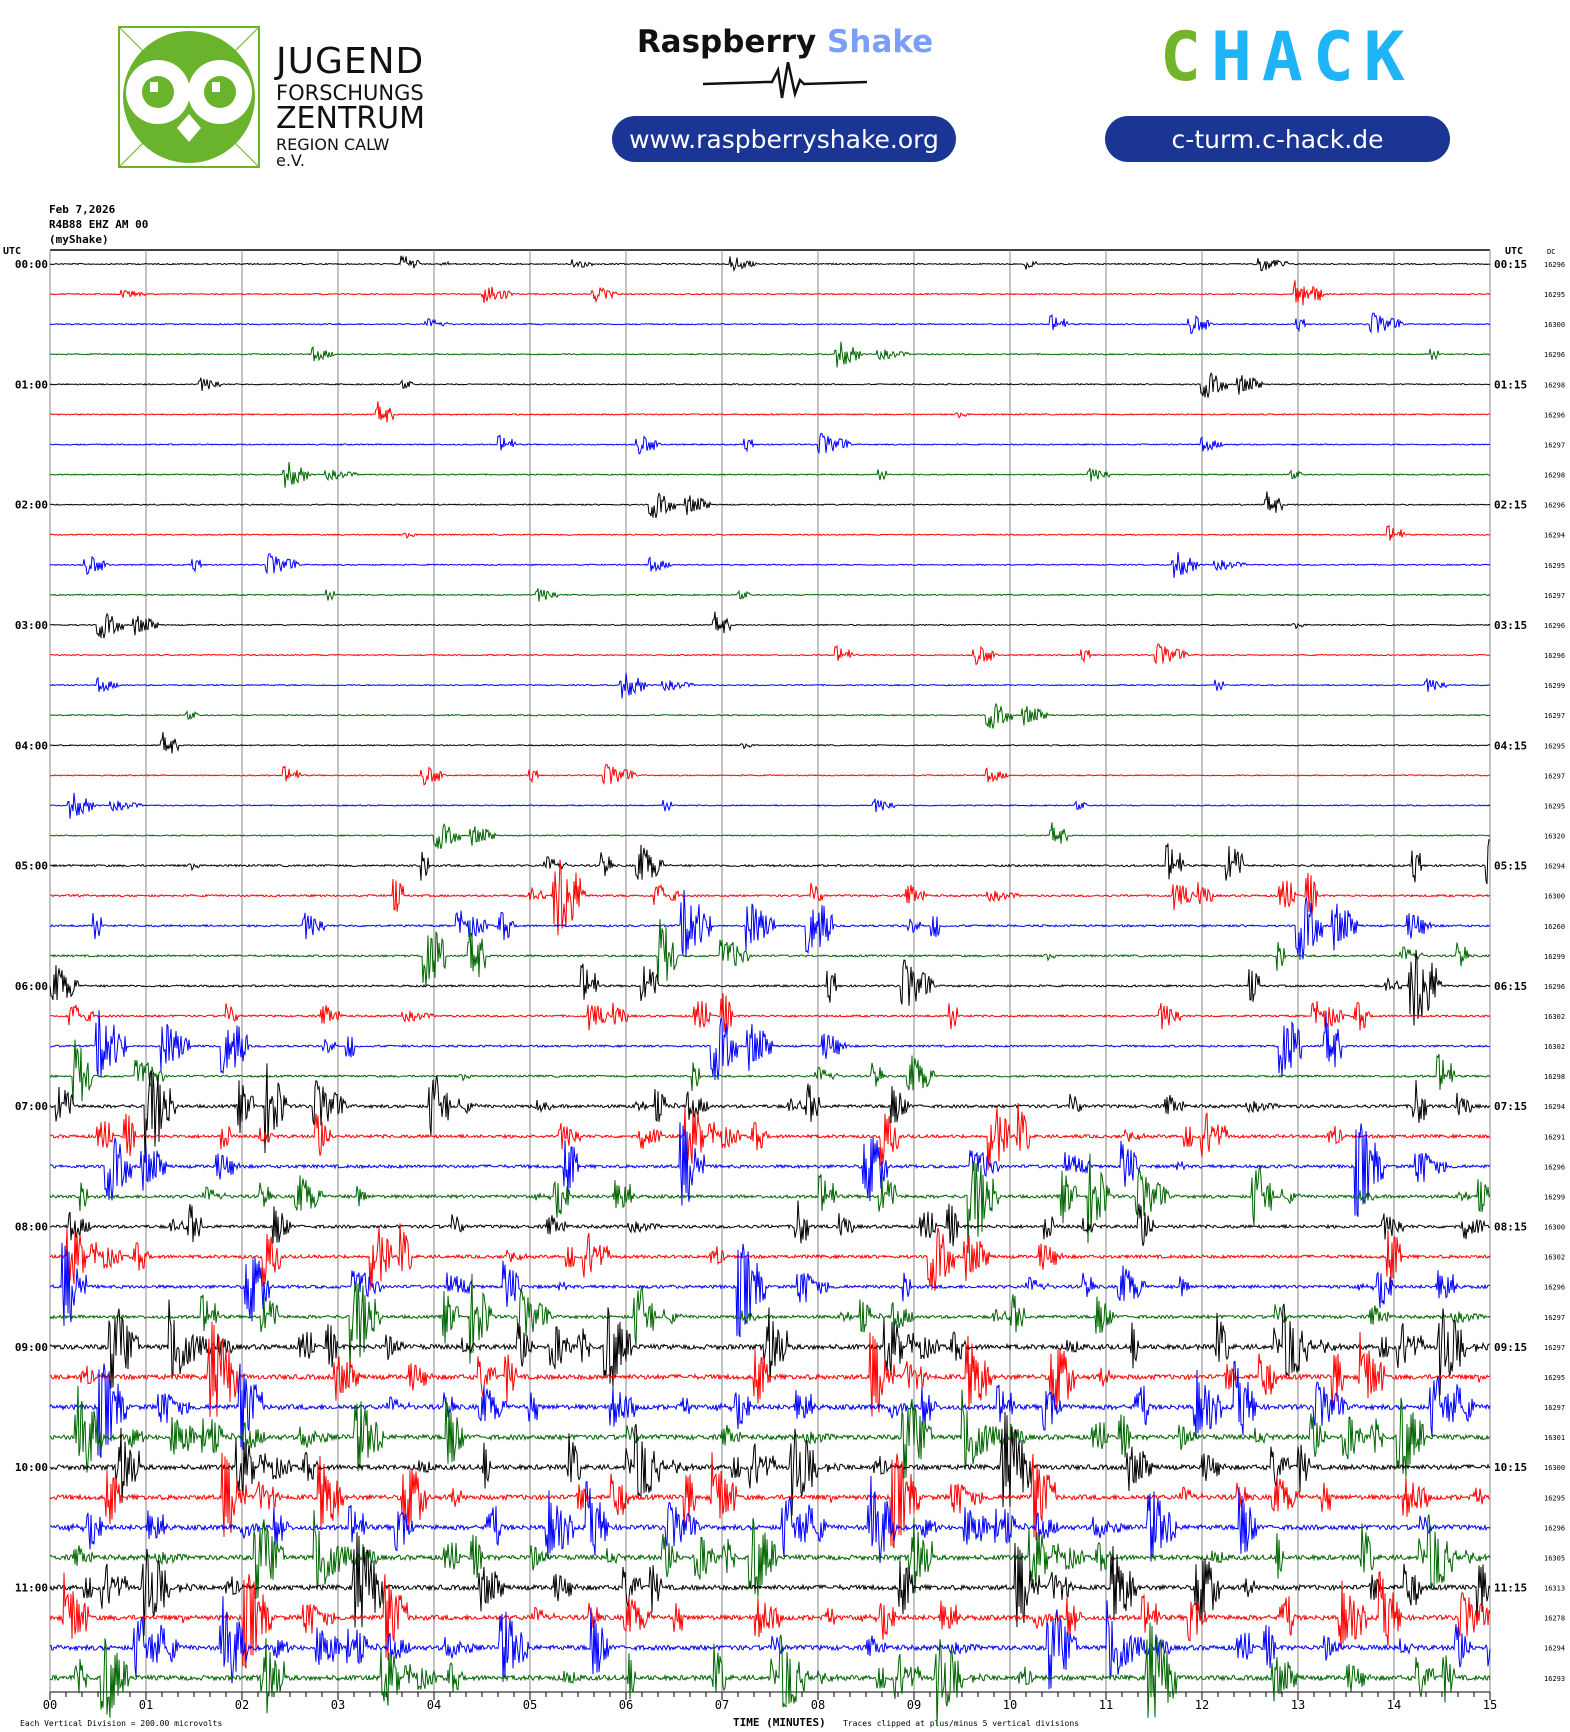  What do you see at coordinates (1554, 686) in the screenshot?
I see `dc-value: 16299` at bounding box center [1554, 686].